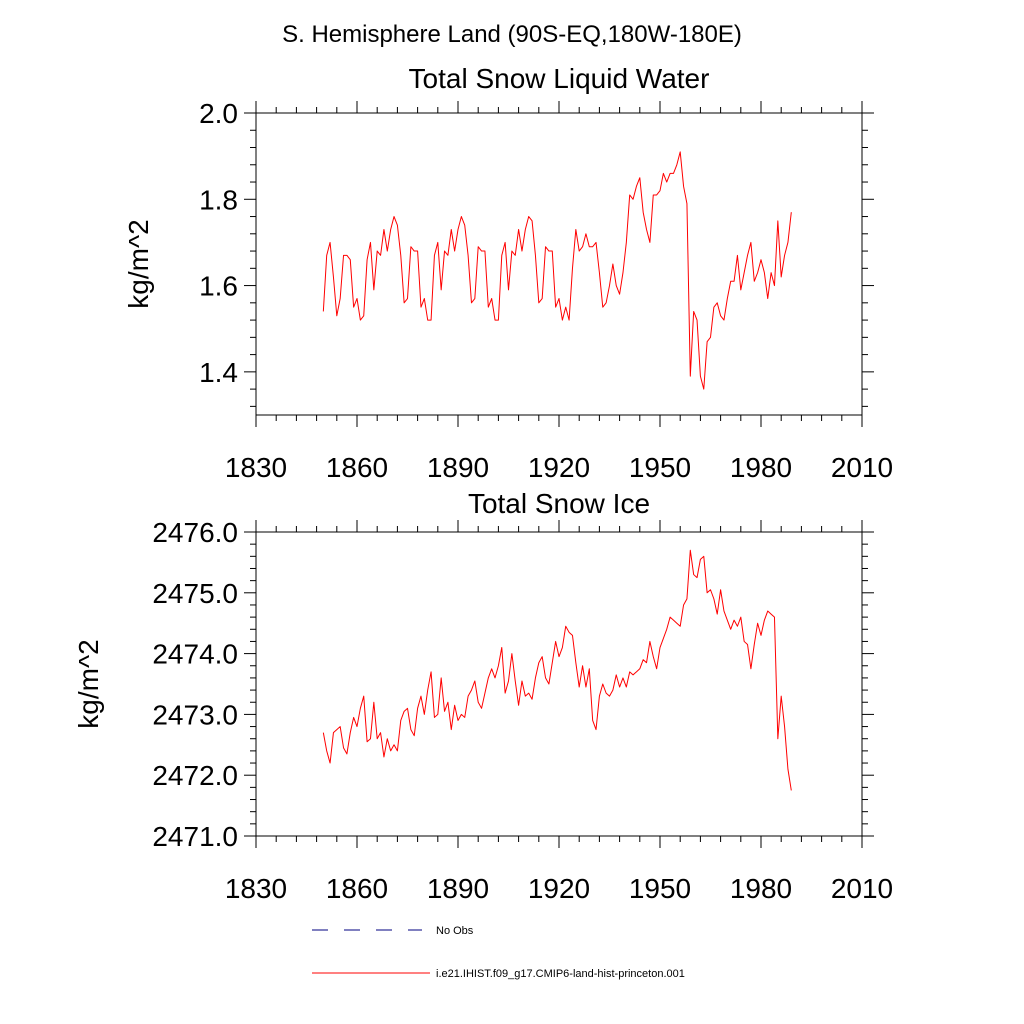 The width and height of the screenshot is (1024, 1024). Describe the element at coordinates (195, 532) in the screenshot. I see `y-tick-label: 2476.0` at that location.